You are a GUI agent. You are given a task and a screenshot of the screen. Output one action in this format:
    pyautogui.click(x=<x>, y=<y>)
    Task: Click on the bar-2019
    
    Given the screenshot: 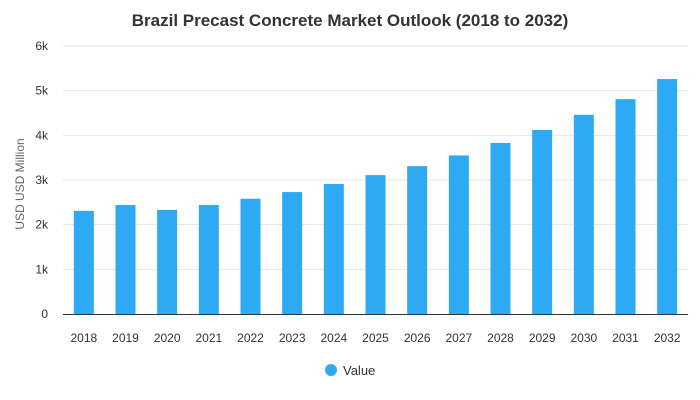 What is the action you would take?
    pyautogui.click(x=125, y=259)
    